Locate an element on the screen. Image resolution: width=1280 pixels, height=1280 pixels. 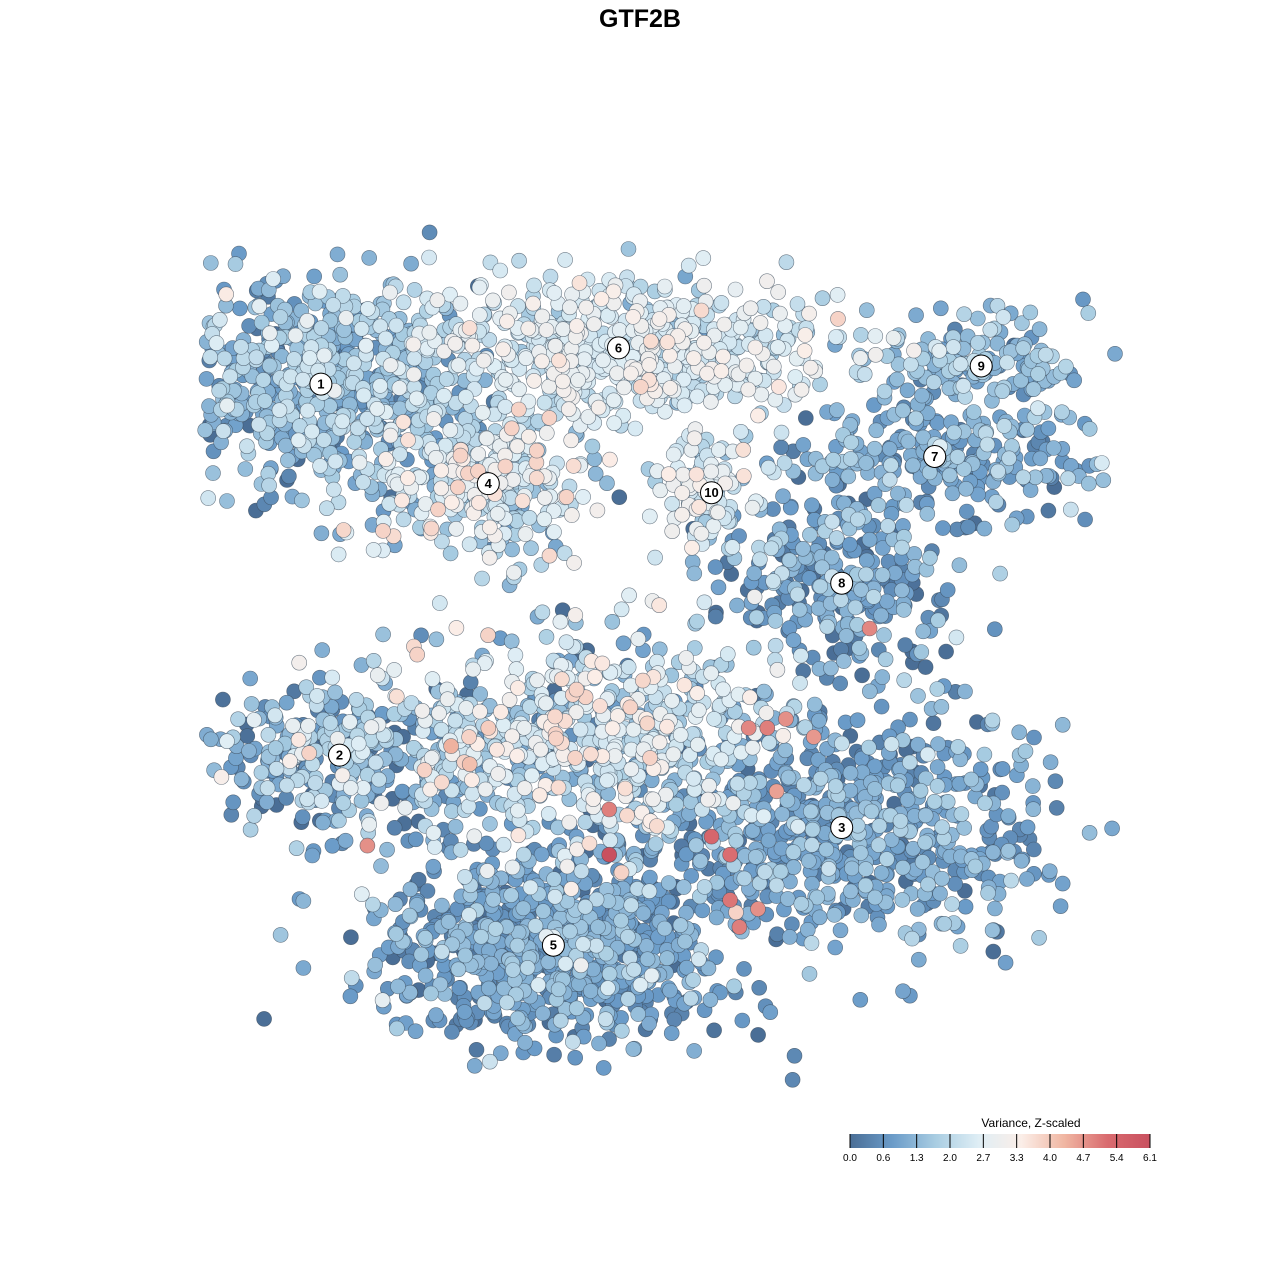
cluster-label-1: 1 is located at coordinates (321, 384).